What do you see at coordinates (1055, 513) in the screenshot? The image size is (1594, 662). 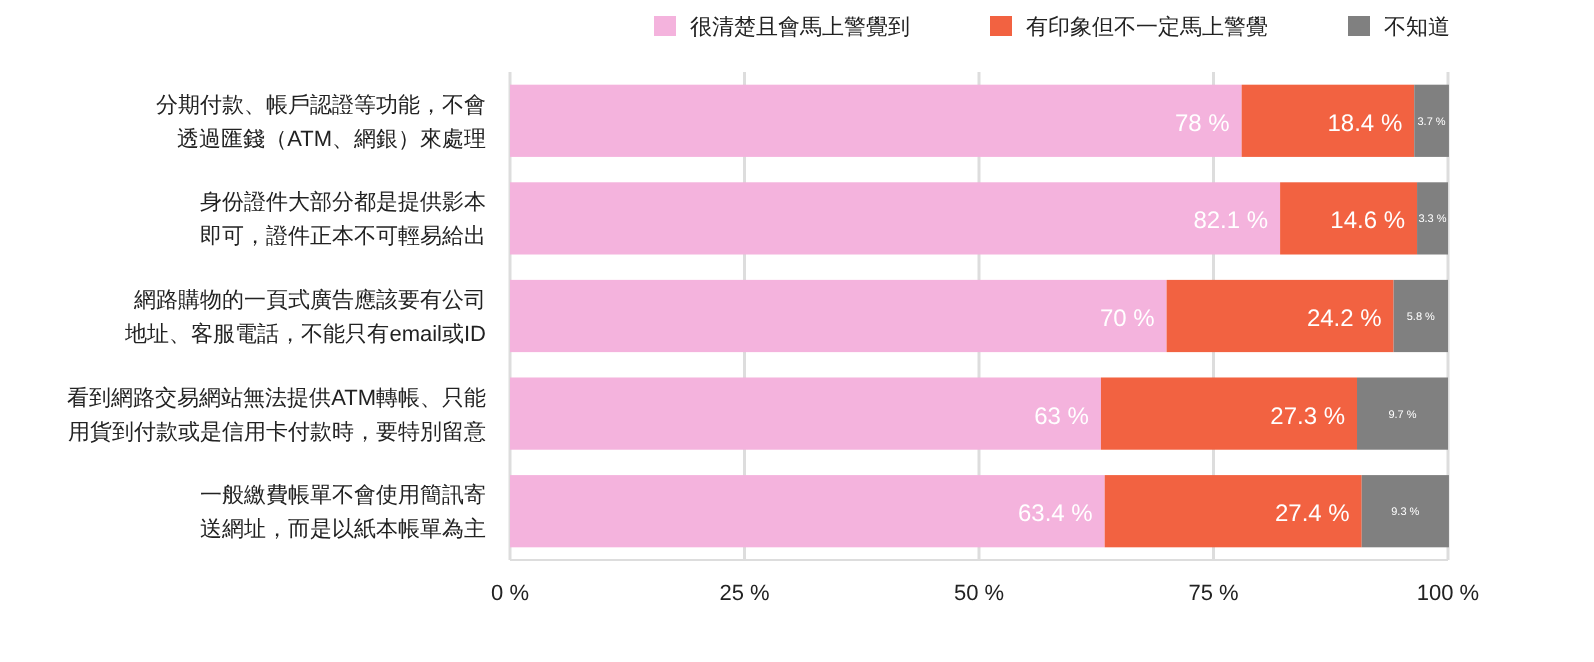 I see `data-label: 63.4 %` at bounding box center [1055, 513].